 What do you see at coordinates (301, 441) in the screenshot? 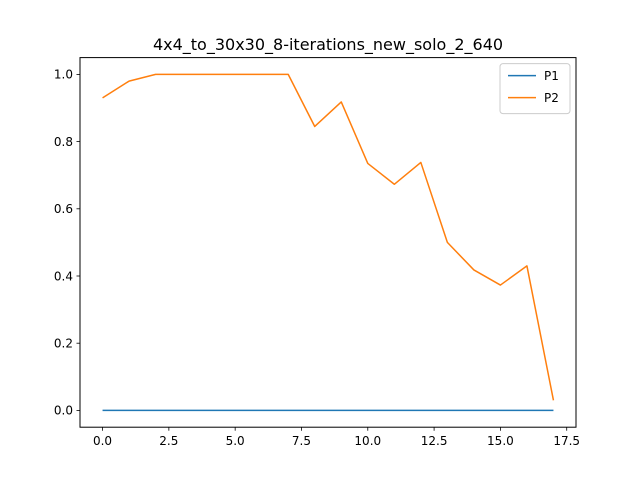
I see `x-tick-label: 7.5` at bounding box center [301, 441].